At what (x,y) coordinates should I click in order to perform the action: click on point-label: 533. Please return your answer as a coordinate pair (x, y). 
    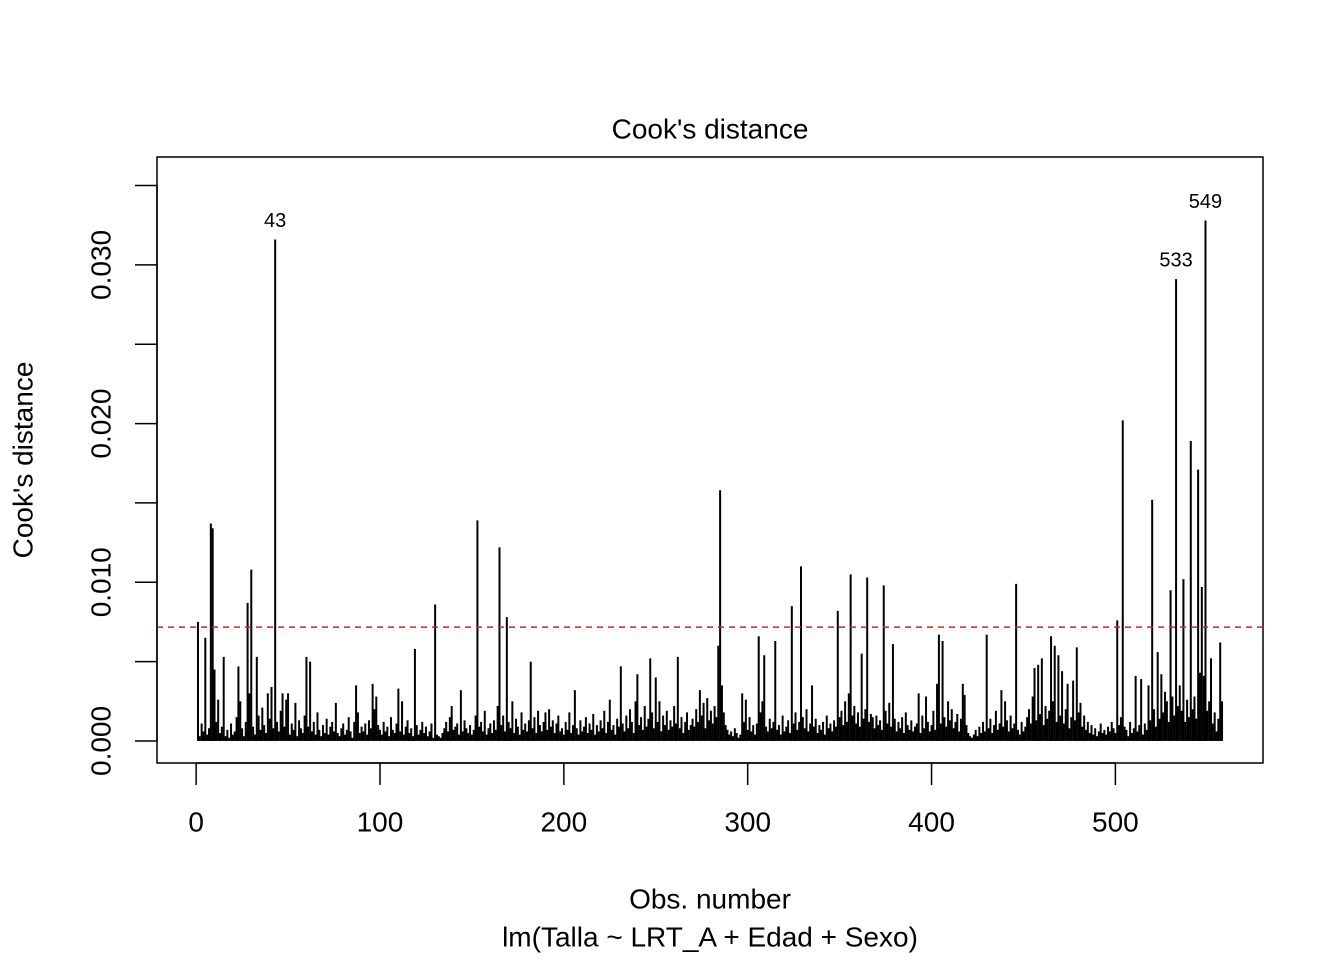
    Looking at the image, I should click on (1175, 260).